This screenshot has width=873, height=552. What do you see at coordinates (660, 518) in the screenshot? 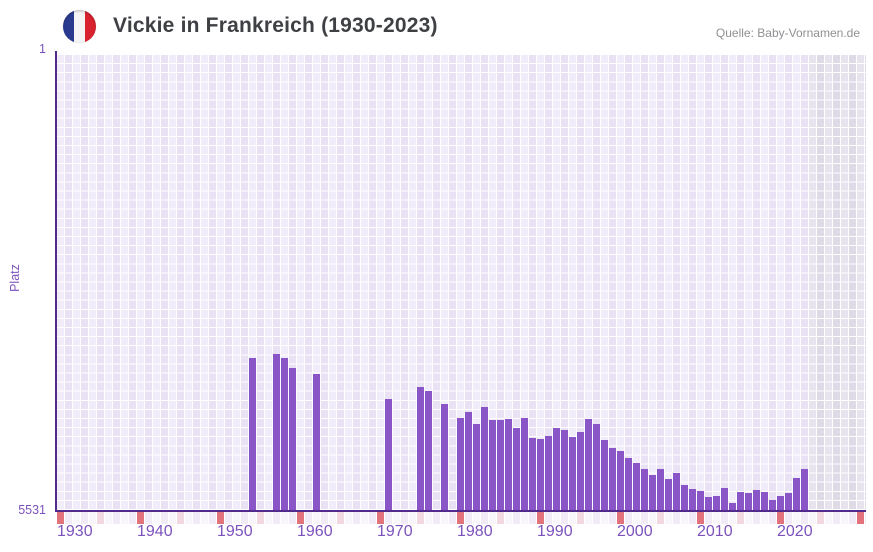
I see `half-decade-tick-2005` at bounding box center [660, 518].